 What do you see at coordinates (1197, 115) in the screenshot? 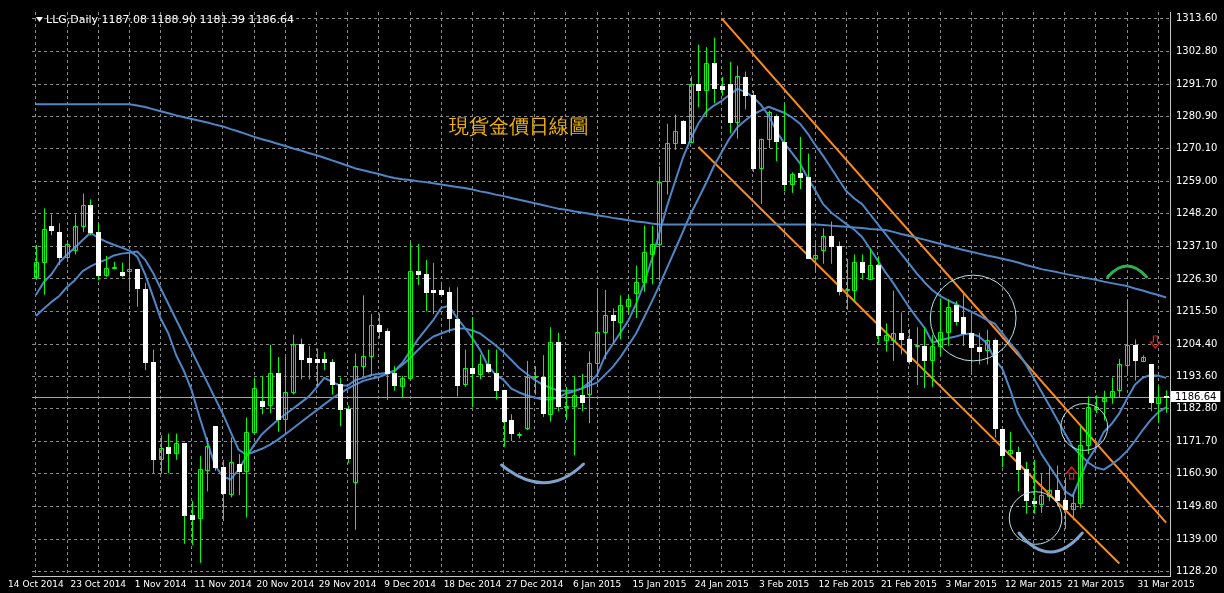
I see `y-tick-label: 1280.90` at bounding box center [1197, 115].